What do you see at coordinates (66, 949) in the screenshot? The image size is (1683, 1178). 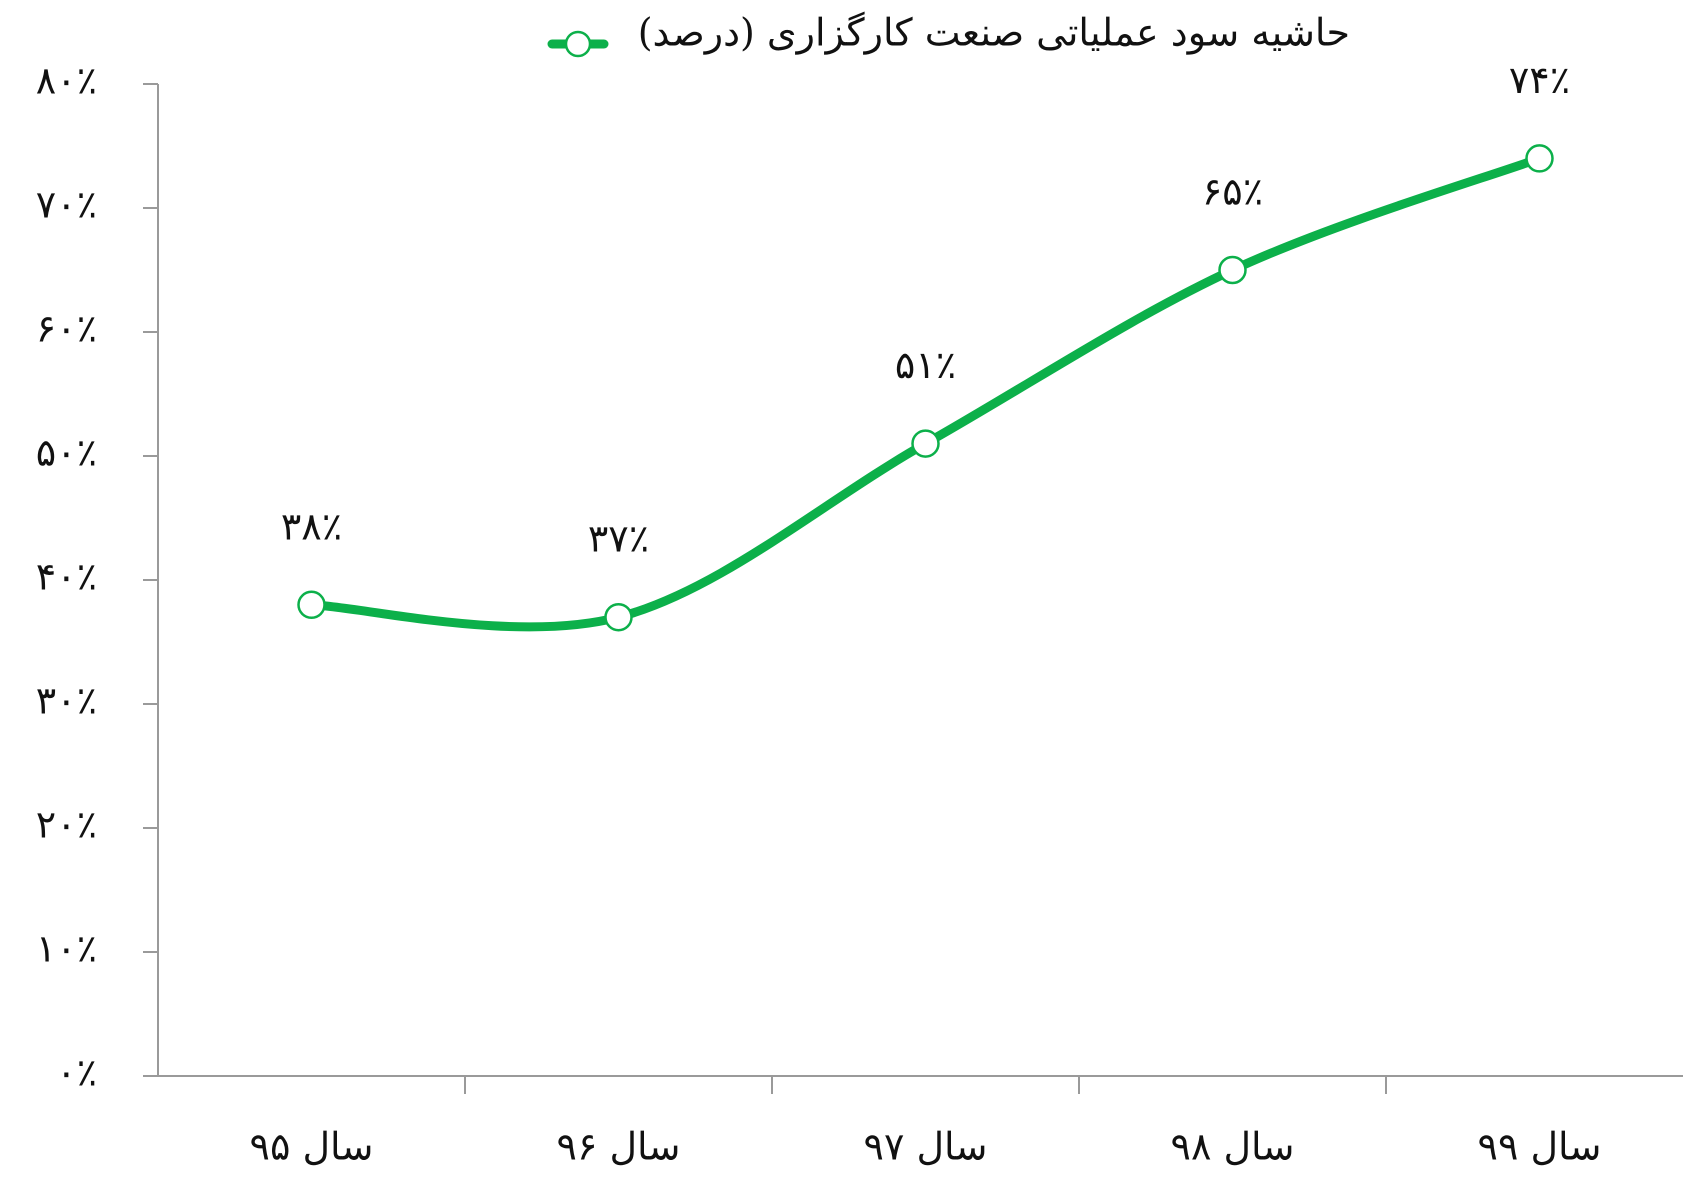 I see `y-tick-label: ۱۰٪` at bounding box center [66, 949].